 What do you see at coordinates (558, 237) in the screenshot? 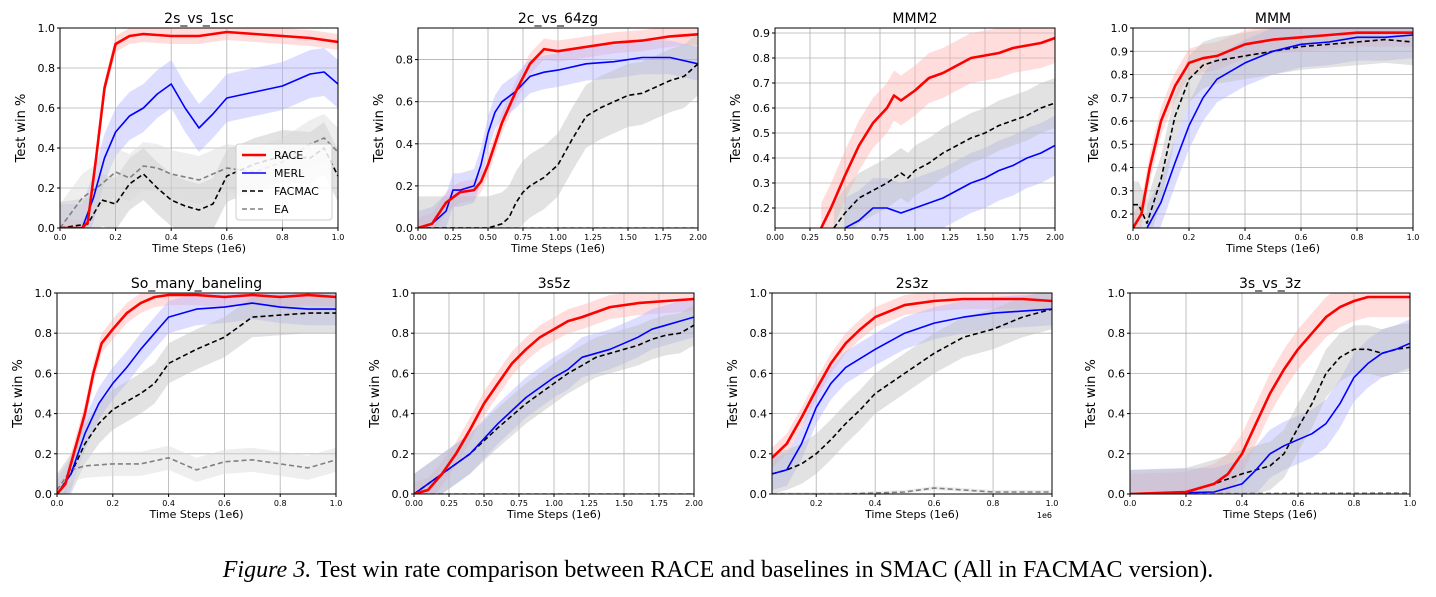
I see `x-tick-label: 1.00` at bounding box center [558, 237].